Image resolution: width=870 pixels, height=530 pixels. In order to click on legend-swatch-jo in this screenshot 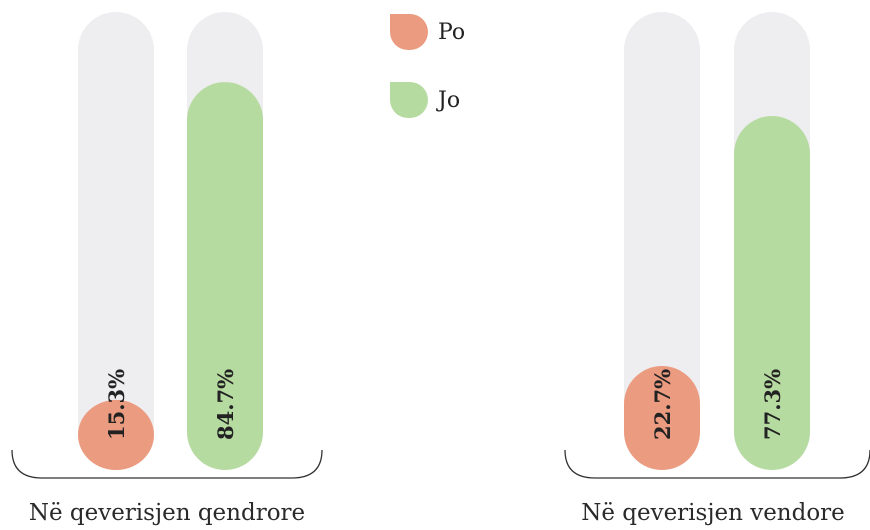, I will do `click(409, 100)`.